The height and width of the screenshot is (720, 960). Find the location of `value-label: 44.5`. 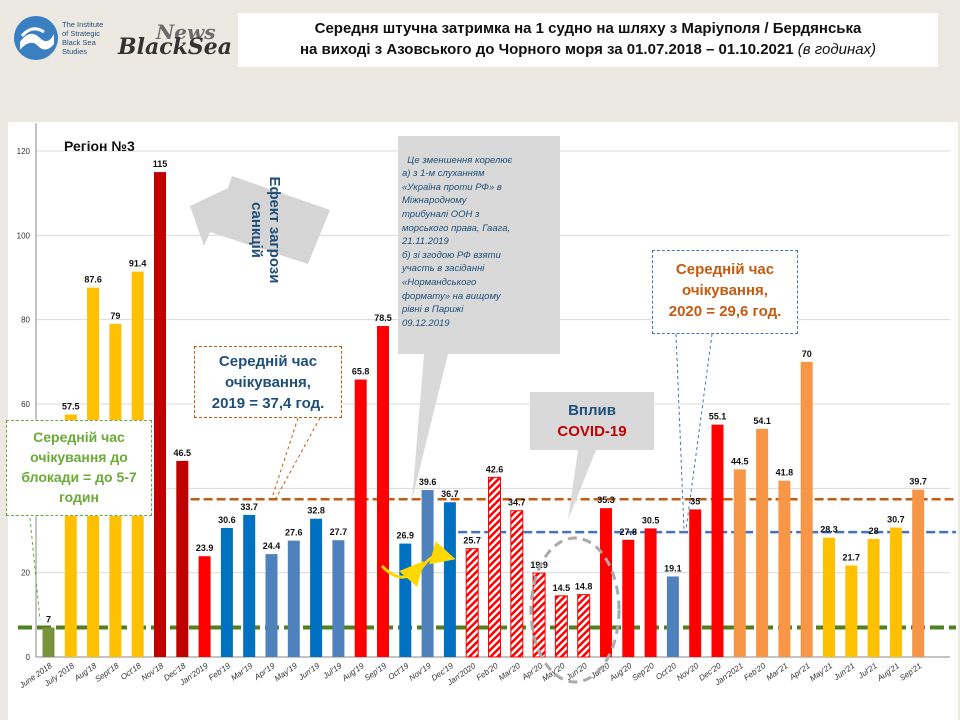

value-label: 44.5 is located at coordinates (740, 461).